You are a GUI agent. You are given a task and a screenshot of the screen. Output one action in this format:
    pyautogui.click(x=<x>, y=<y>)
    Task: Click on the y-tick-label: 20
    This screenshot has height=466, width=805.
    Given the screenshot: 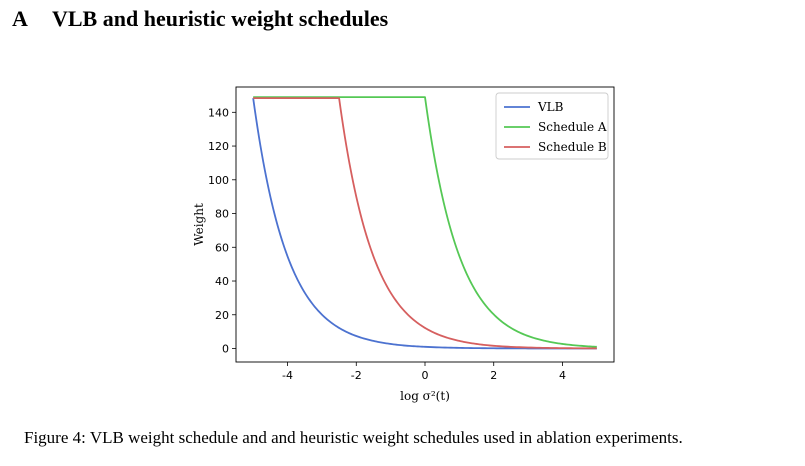 What is the action you would take?
    pyautogui.click(x=222, y=315)
    